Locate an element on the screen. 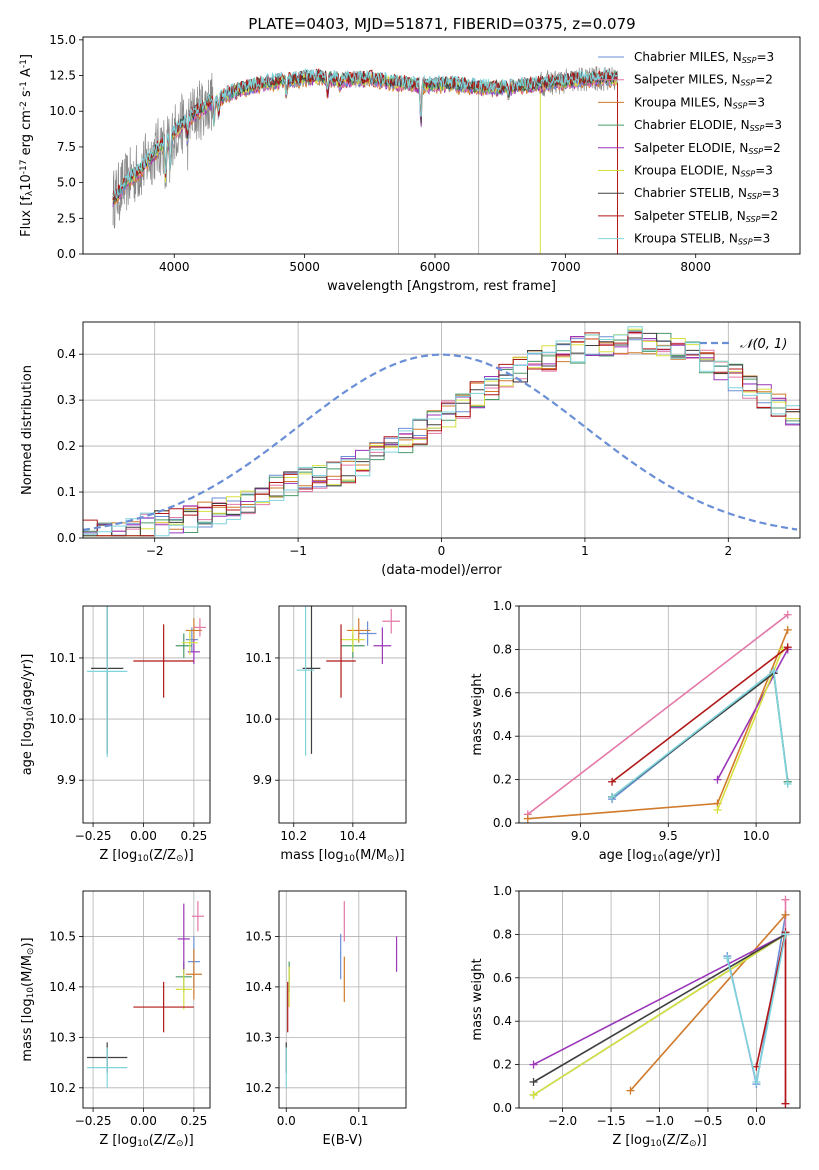 The height and width of the screenshot is (1170, 819). legend-label: Kroupa STELIB, NSSP=3 is located at coordinates (702, 239).